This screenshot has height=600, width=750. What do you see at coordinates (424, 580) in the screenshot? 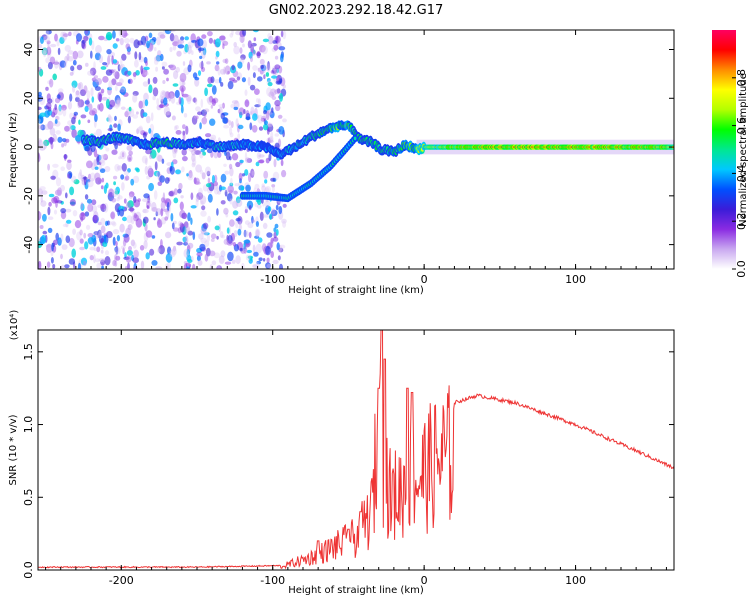
I see `x-tick-label: 0` at bounding box center [424, 580].